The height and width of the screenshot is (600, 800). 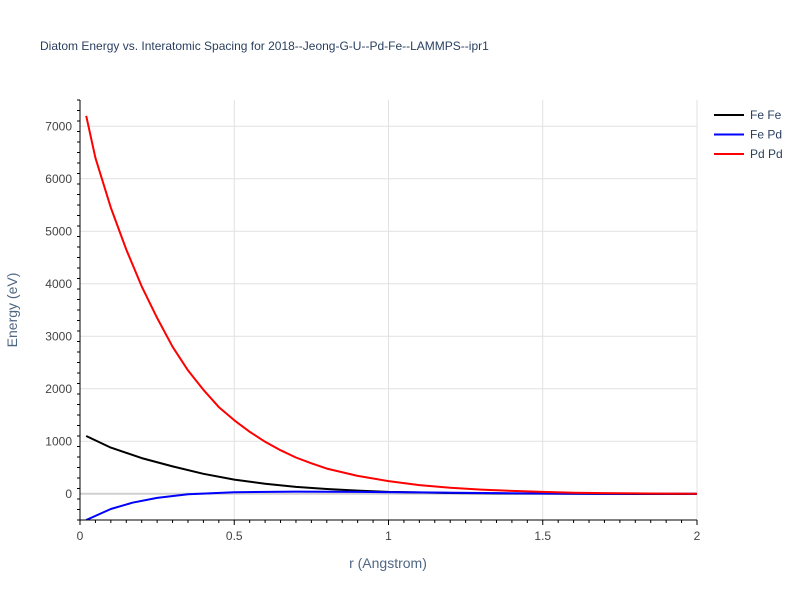 I want to click on y-tick-label: 3000, so click(x=58, y=336).